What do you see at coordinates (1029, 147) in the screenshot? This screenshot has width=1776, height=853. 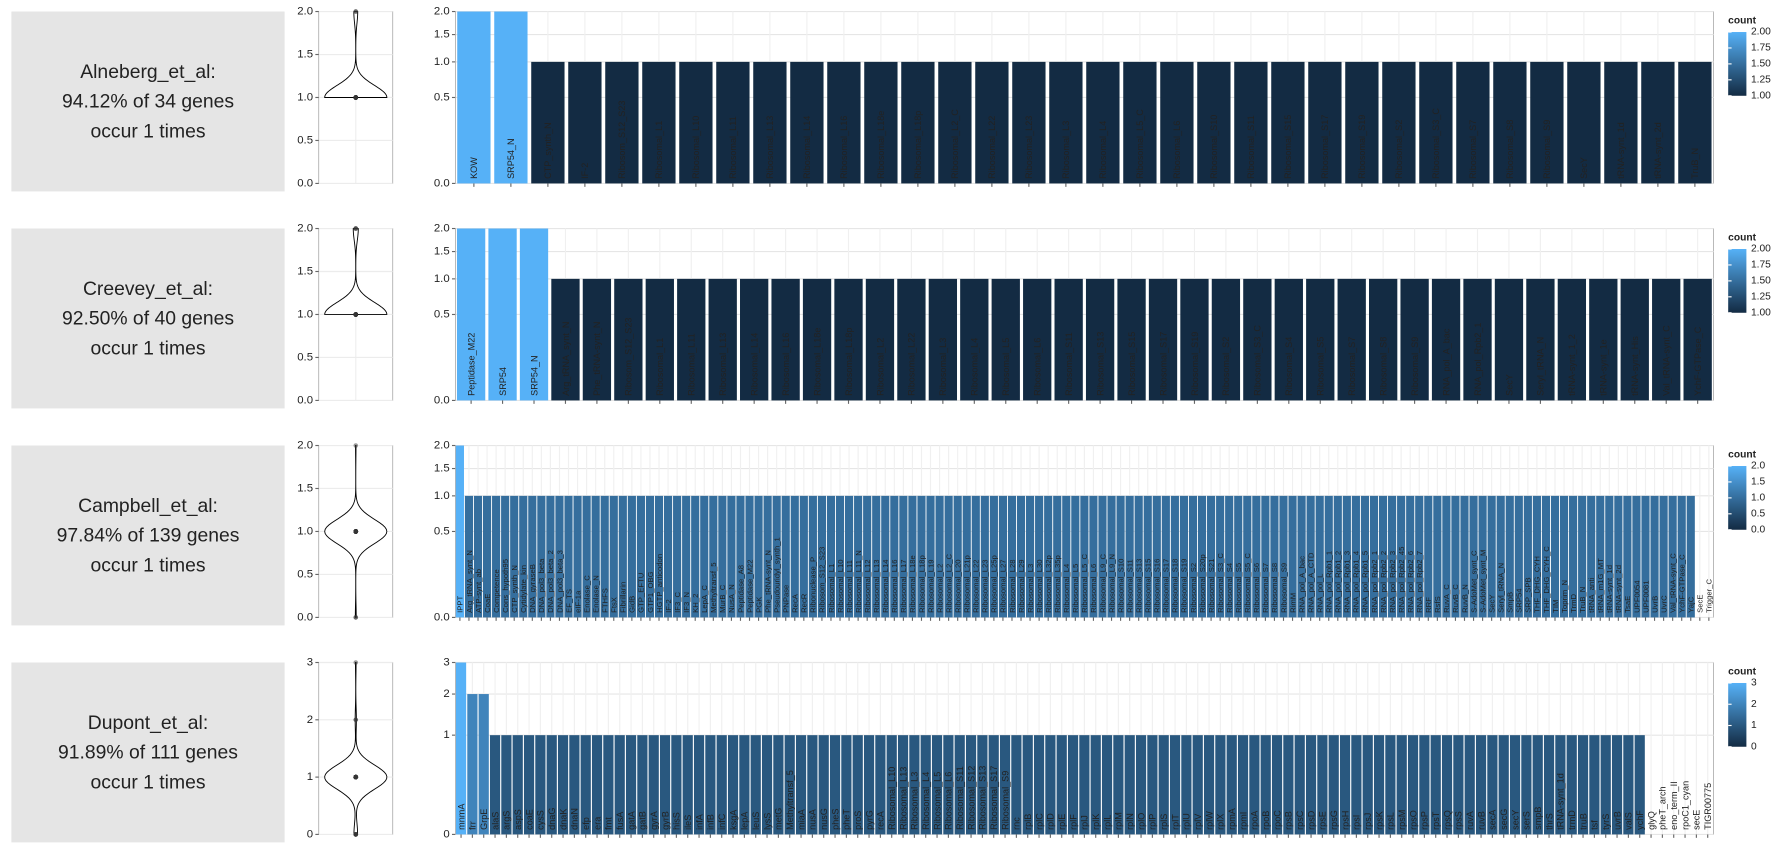 I see `bar-label: Ribosomal_L23` at bounding box center [1029, 147].